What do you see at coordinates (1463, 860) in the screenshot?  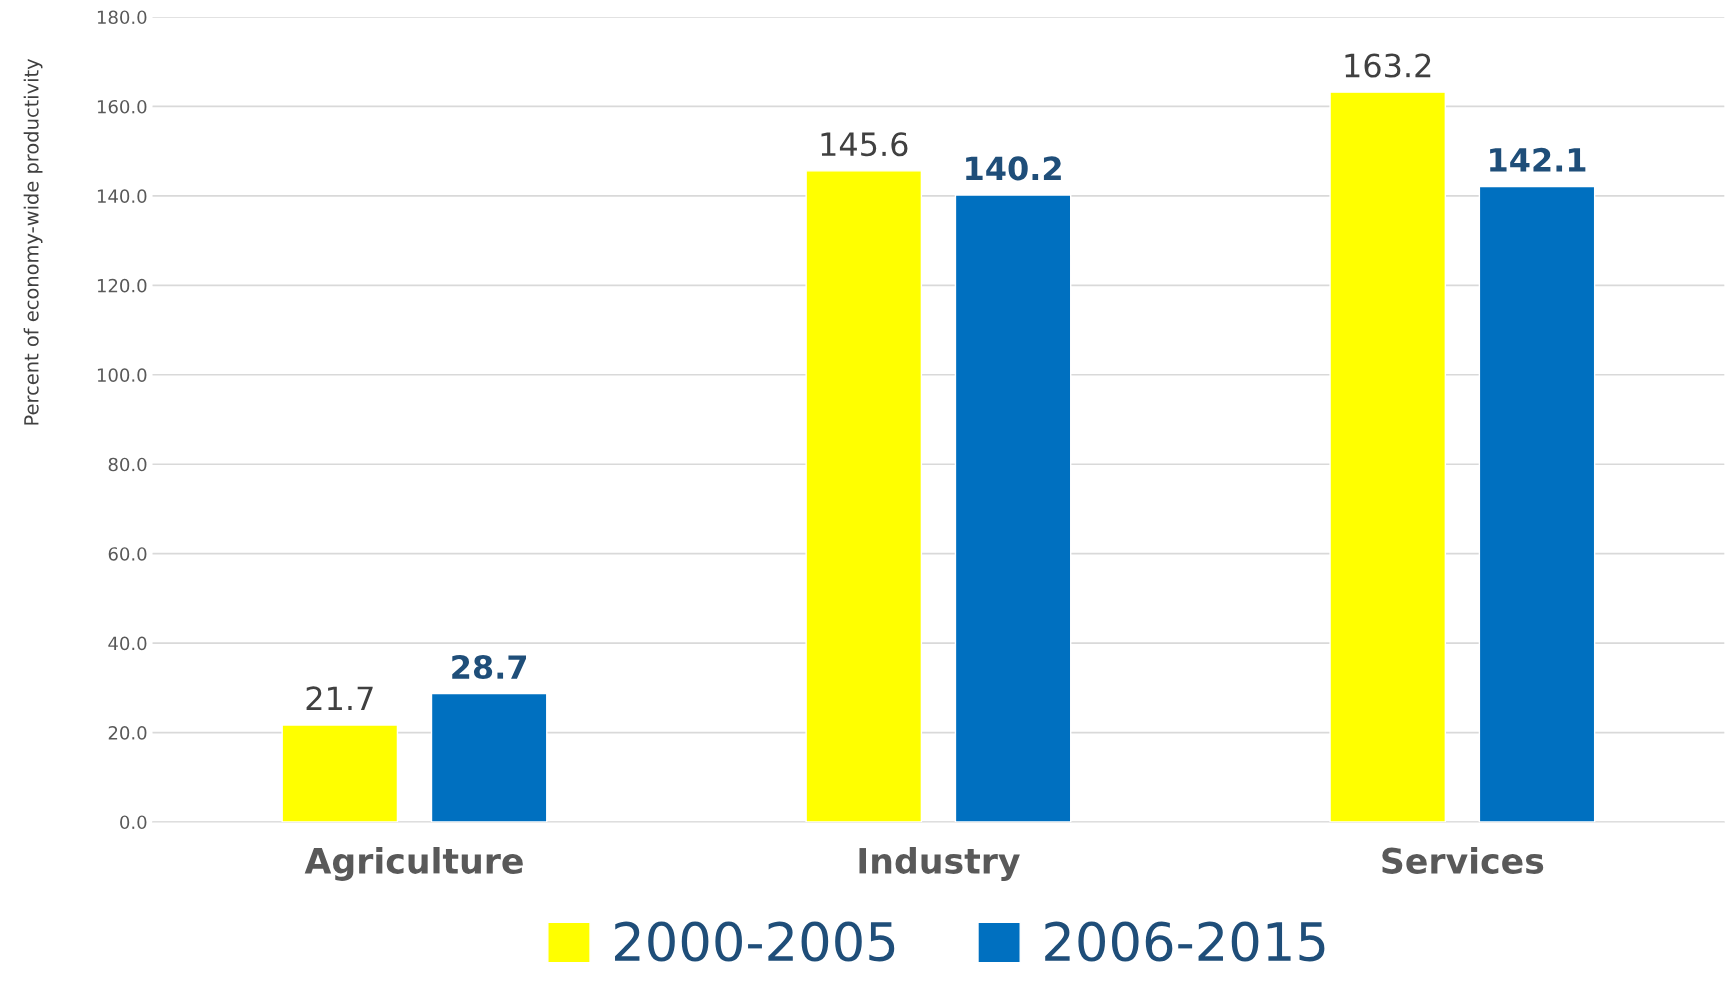 I see `x-tick-label: Services` at bounding box center [1463, 860].